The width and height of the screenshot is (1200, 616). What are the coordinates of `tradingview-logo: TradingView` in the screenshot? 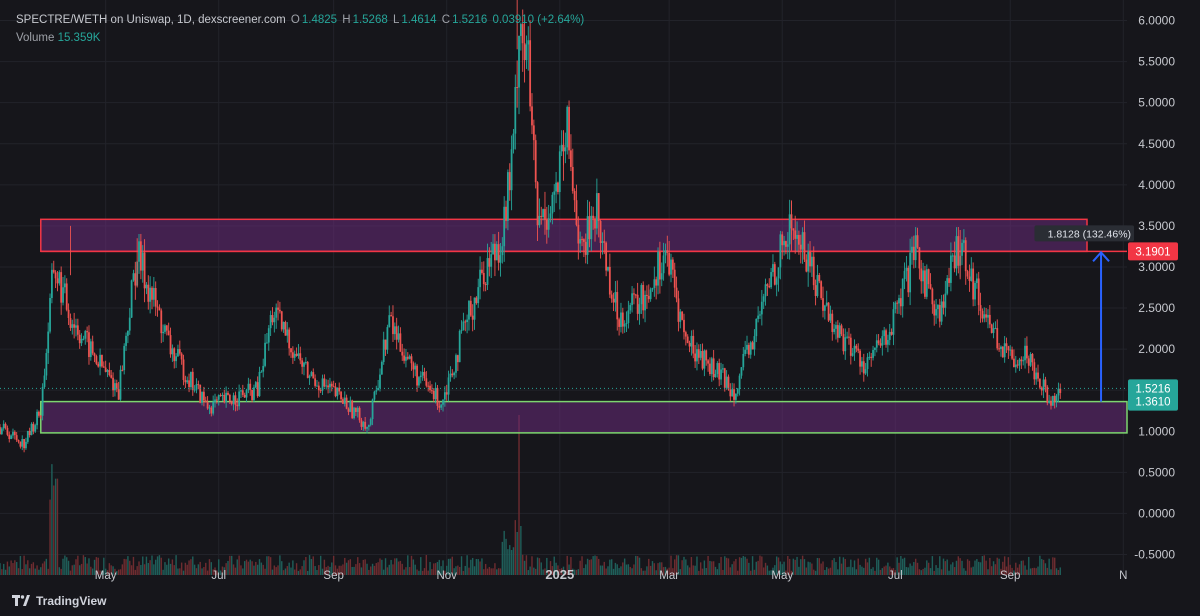 It's located at (59, 601).